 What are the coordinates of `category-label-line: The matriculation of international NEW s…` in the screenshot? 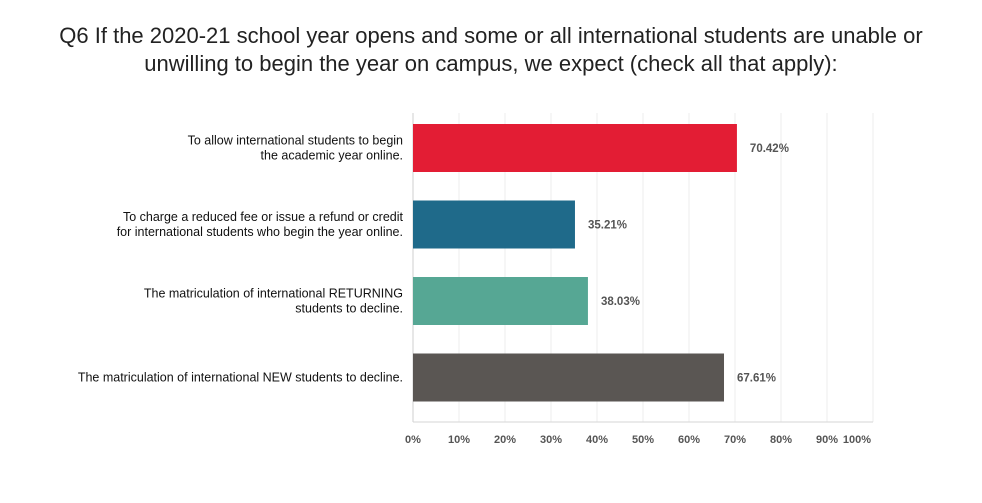 It's located at (240, 378).